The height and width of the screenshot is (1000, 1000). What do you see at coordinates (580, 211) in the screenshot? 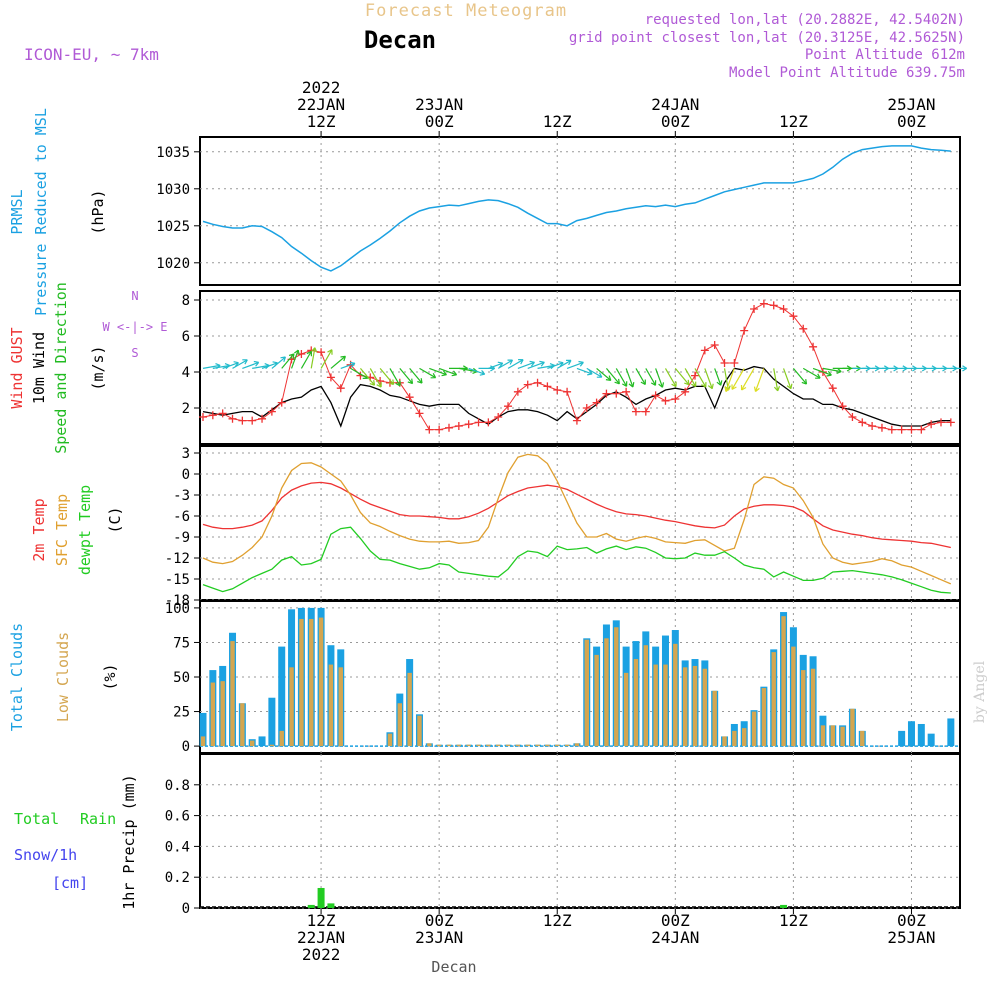
I see `pressure-frame` at bounding box center [580, 211].